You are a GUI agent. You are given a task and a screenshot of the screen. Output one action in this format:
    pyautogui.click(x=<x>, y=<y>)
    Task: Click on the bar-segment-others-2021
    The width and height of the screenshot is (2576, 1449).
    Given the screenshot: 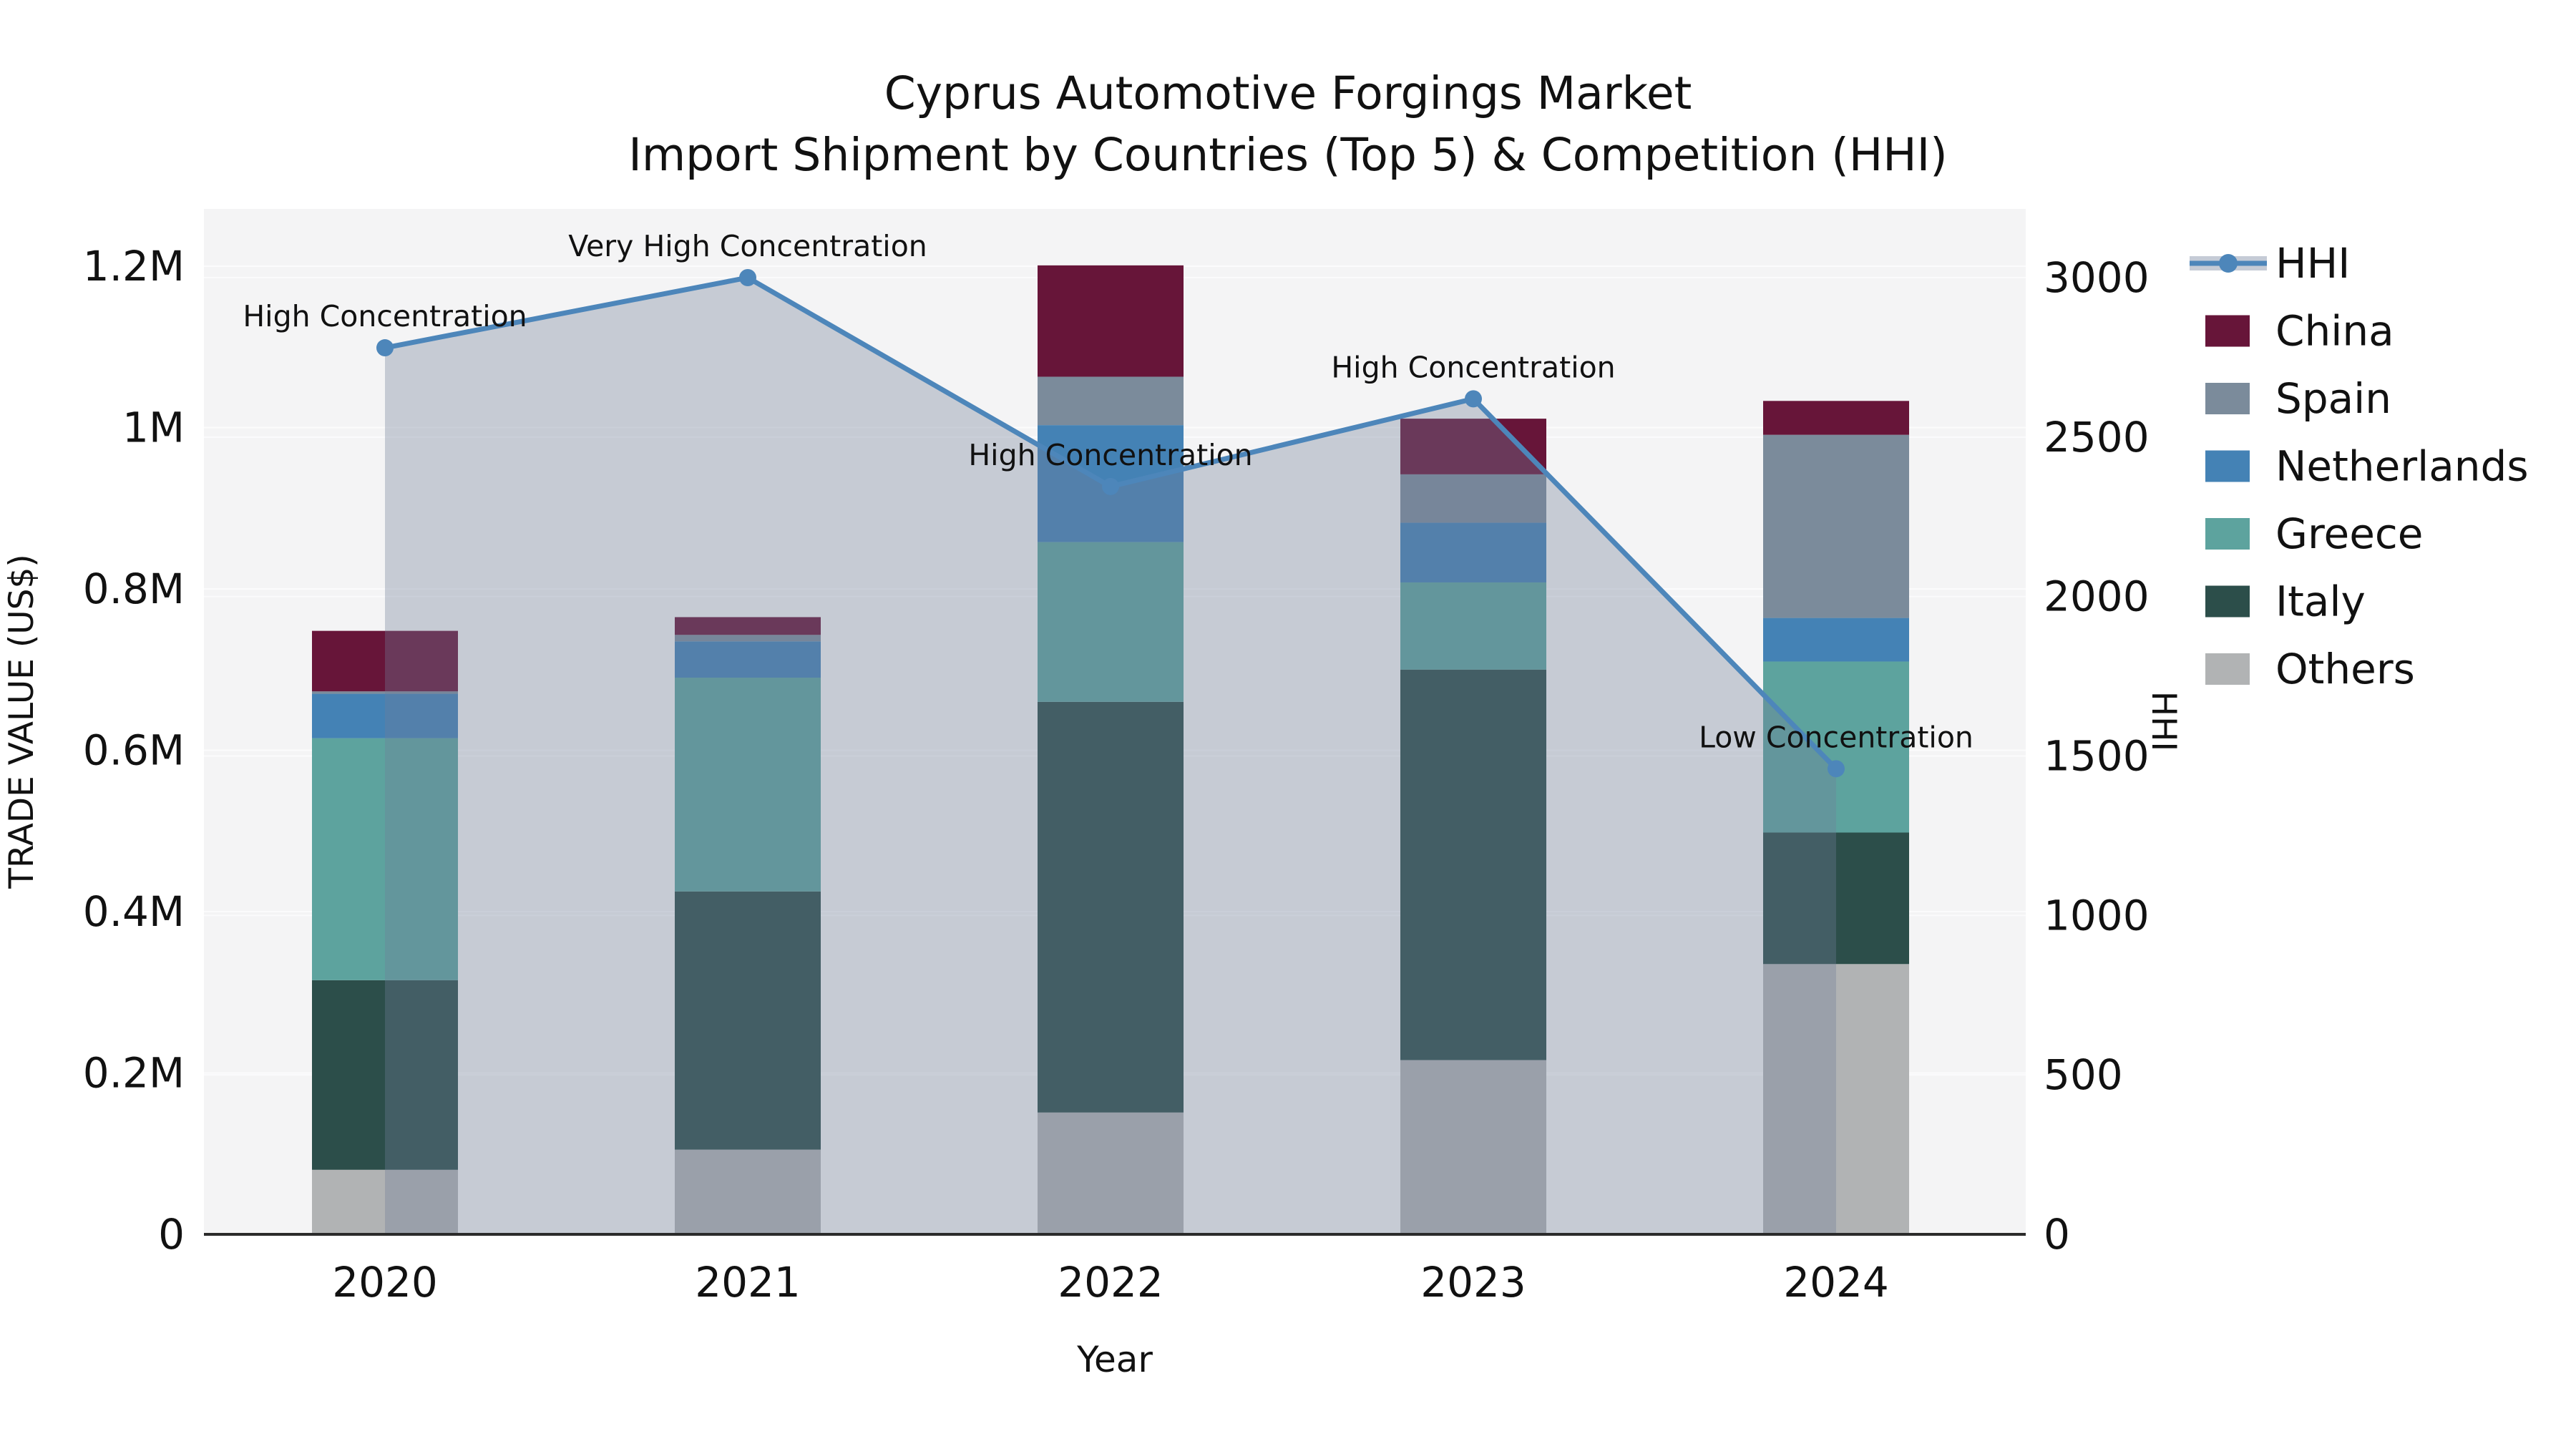 What is the action you would take?
    pyautogui.click(x=748, y=1191)
    